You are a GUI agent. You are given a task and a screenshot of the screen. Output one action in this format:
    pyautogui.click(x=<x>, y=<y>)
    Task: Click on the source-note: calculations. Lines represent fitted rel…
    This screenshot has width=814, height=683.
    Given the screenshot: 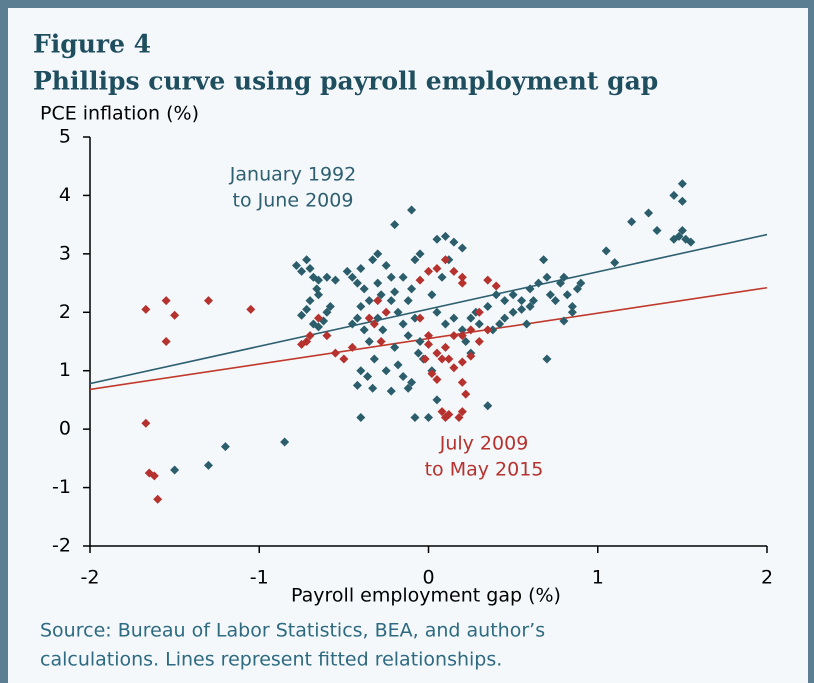 What is the action you would take?
    pyautogui.click(x=271, y=660)
    